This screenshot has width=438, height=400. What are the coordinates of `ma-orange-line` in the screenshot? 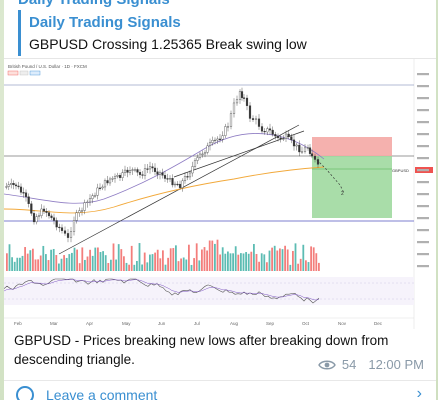 It's located at (164, 190).